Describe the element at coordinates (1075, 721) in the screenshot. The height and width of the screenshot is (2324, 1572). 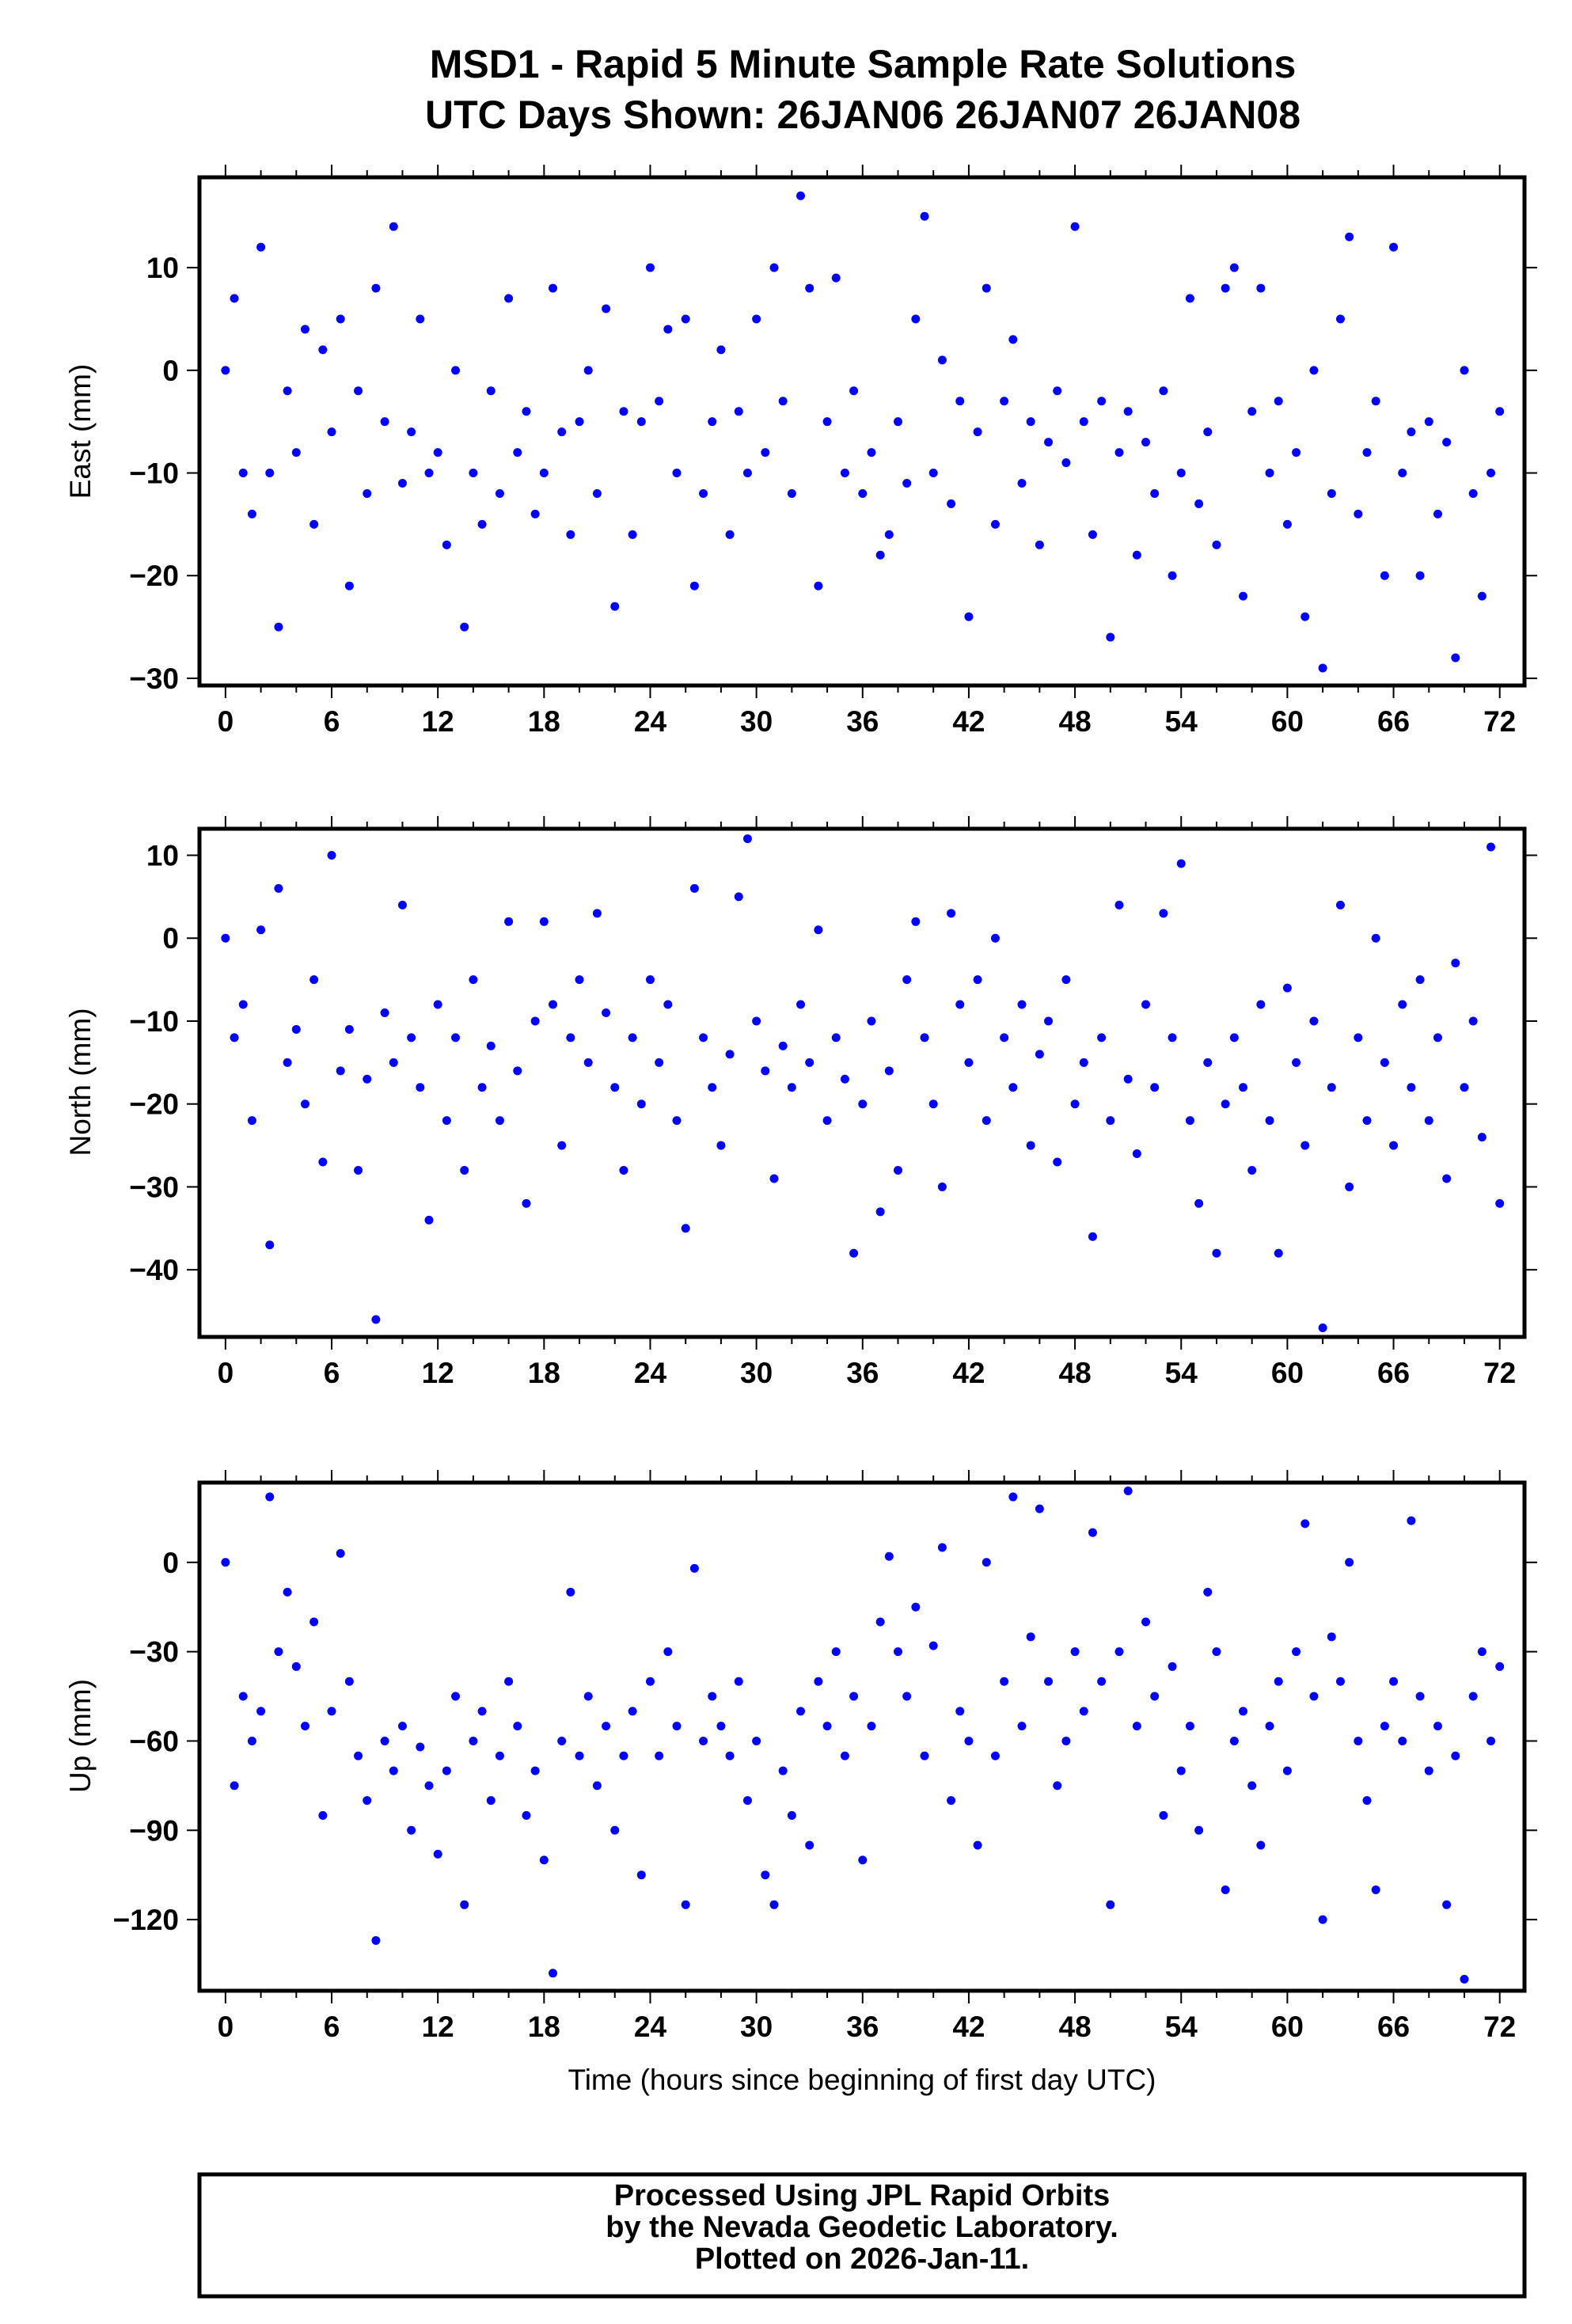
I see `x-tick-label: 48` at that location.